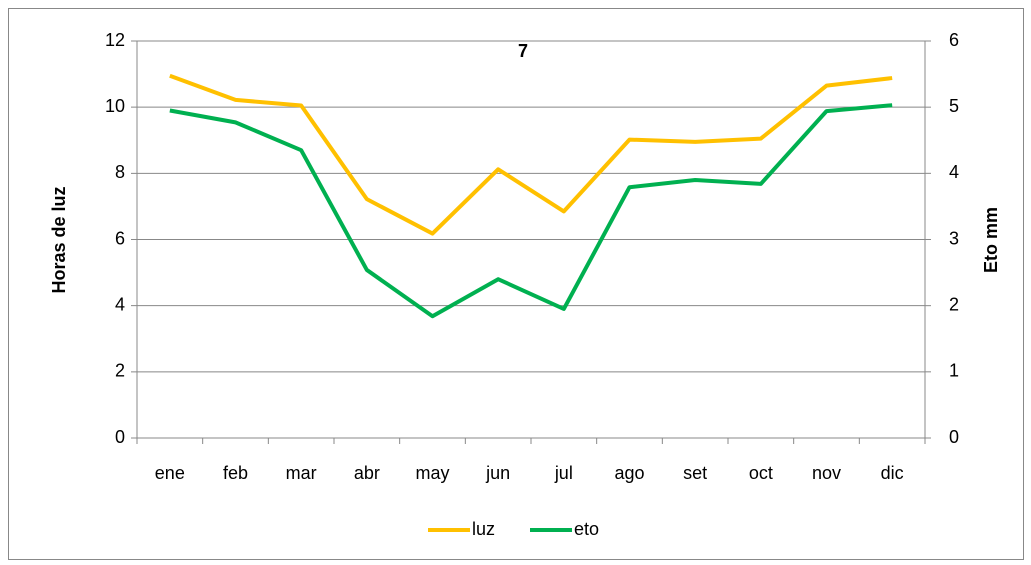 The image size is (1031, 565). What do you see at coordinates (954, 172) in the screenshot?
I see `y2-tick-label: 4` at bounding box center [954, 172].